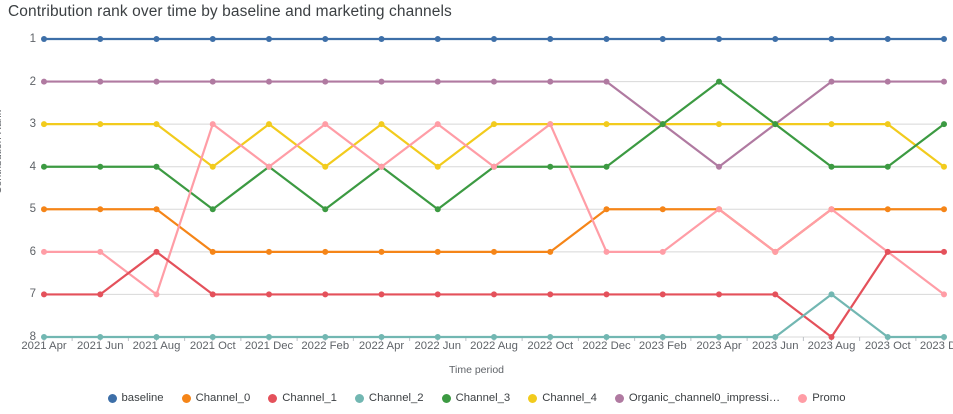  I want to click on legend-item-channel-0: Channel_0, so click(215, 398).